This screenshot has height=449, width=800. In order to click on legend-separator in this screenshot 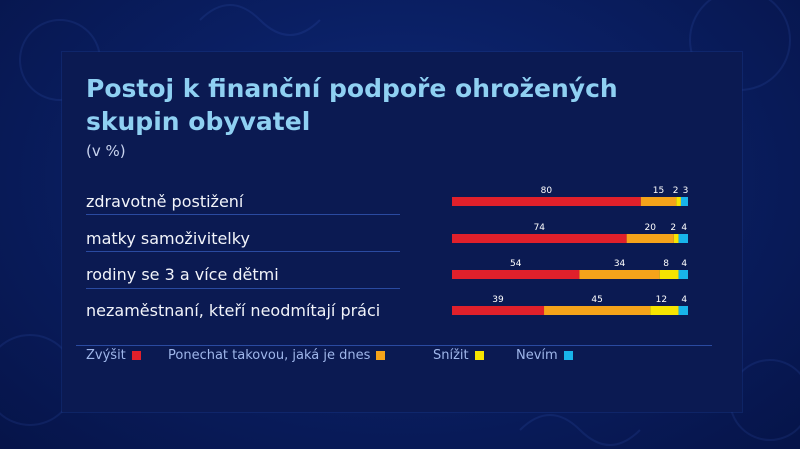, I will do `click(394, 345)`.